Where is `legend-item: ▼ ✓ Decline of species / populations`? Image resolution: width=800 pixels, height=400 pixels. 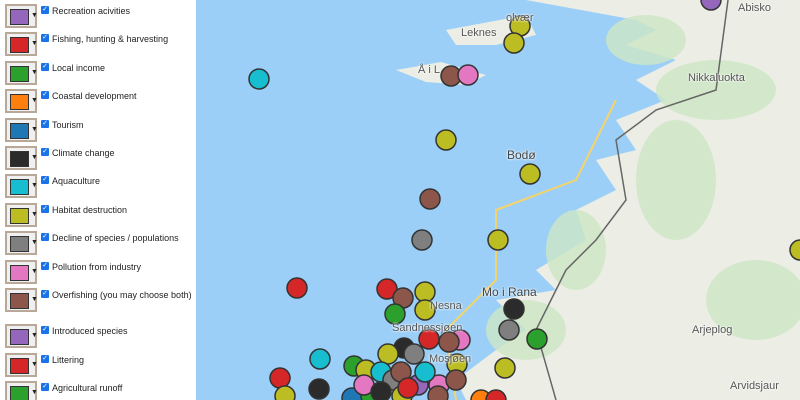 legend-item: ▼ ✓ Decline of species / populations is located at coordinates (98, 244).